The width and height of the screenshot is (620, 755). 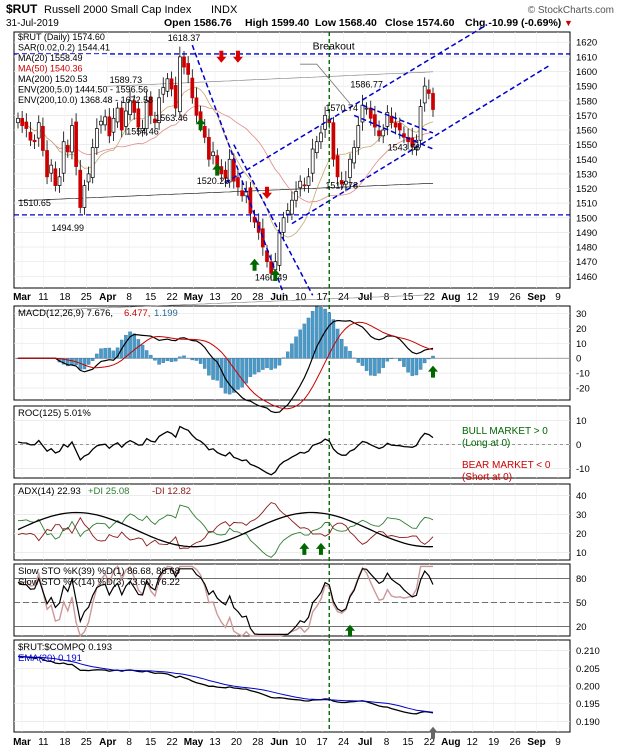 What do you see at coordinates (506, 465) in the screenshot?
I see `bear-note: BEAR MARKET < 0` at bounding box center [506, 465].